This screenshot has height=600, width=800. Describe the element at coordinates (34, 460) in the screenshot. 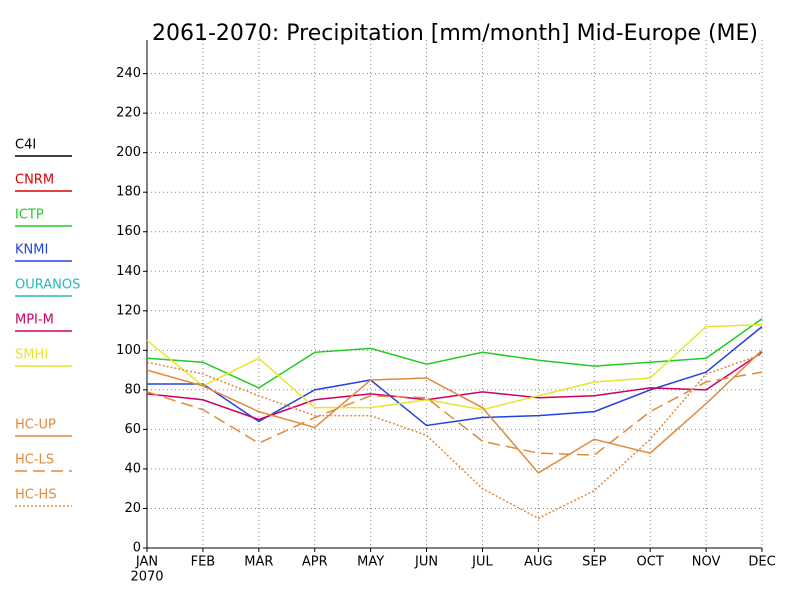

I see `legend-label: HC-LS` at that location.